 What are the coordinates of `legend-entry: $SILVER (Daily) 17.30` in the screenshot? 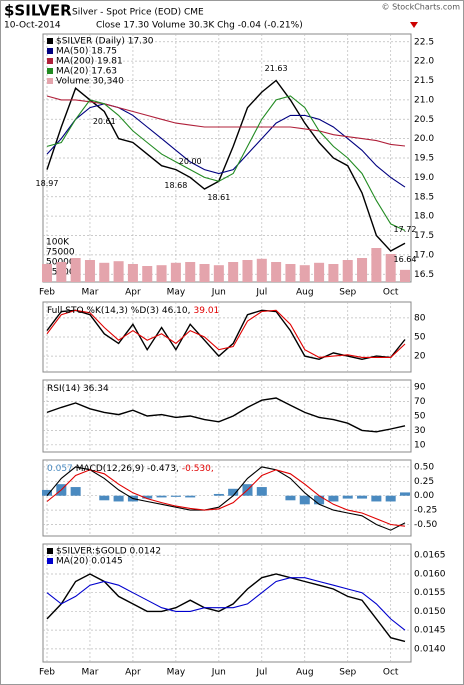 It's located at (105, 42).